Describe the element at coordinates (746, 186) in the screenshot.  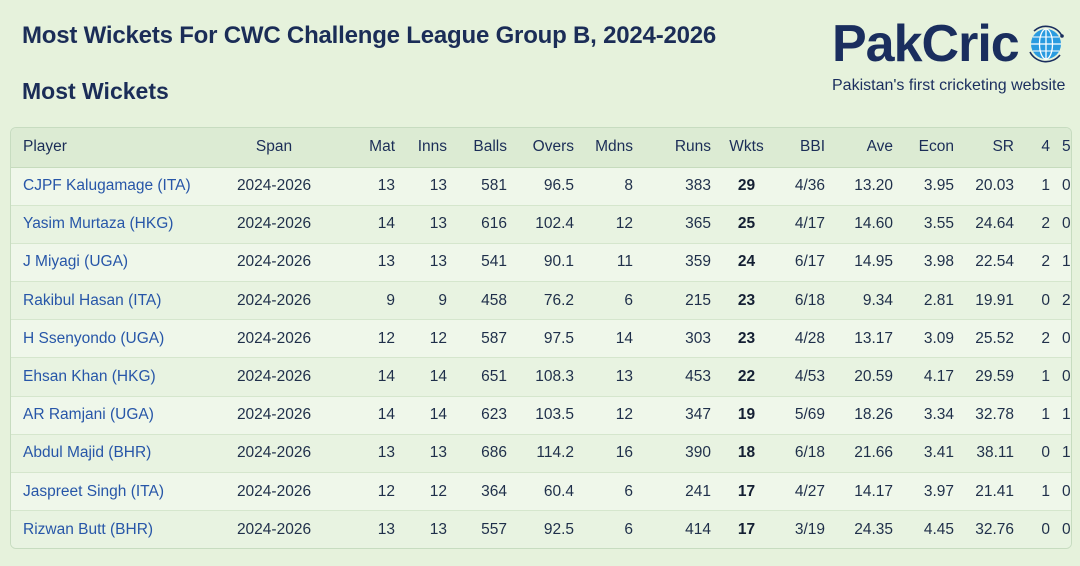
I see `cell-wkts: 29` at that location.